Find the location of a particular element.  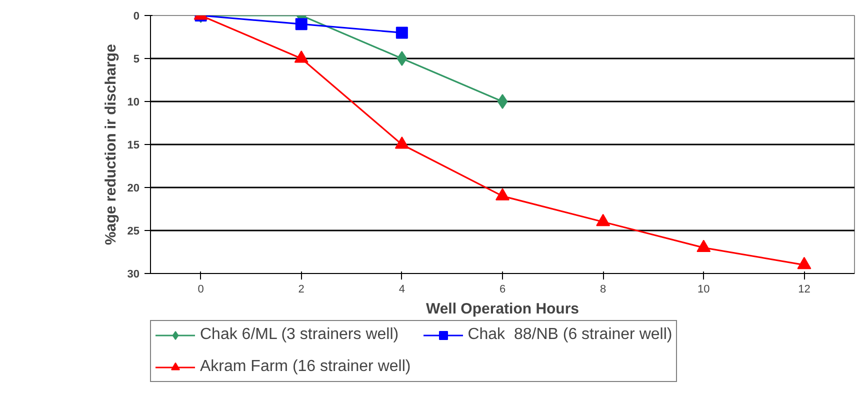

legend-label: Akram Farm (16 strainer well) is located at coordinates (305, 367).